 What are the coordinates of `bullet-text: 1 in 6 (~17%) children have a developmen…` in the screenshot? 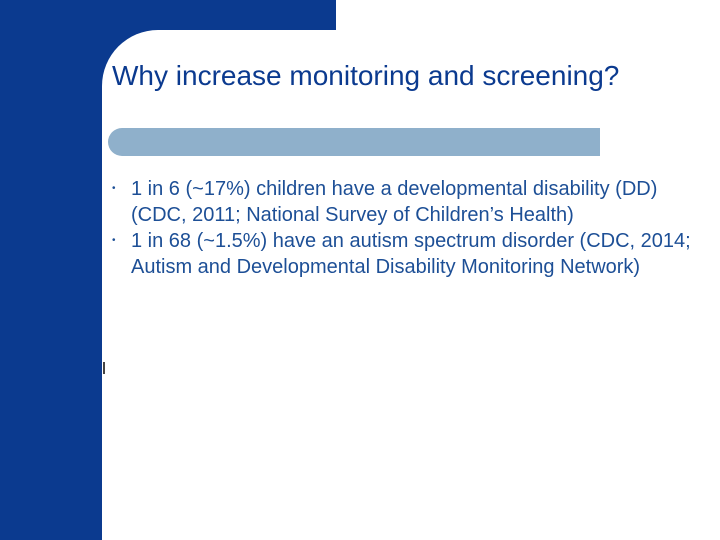 It's located at (394, 202).